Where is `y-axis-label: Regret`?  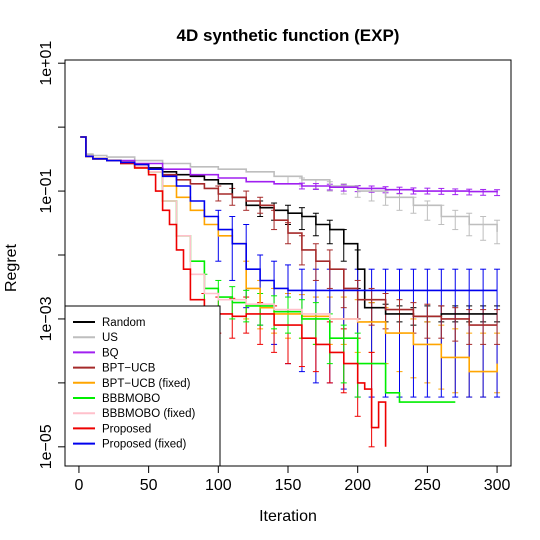
y-axis-label: Regret is located at coordinates (11, 267).